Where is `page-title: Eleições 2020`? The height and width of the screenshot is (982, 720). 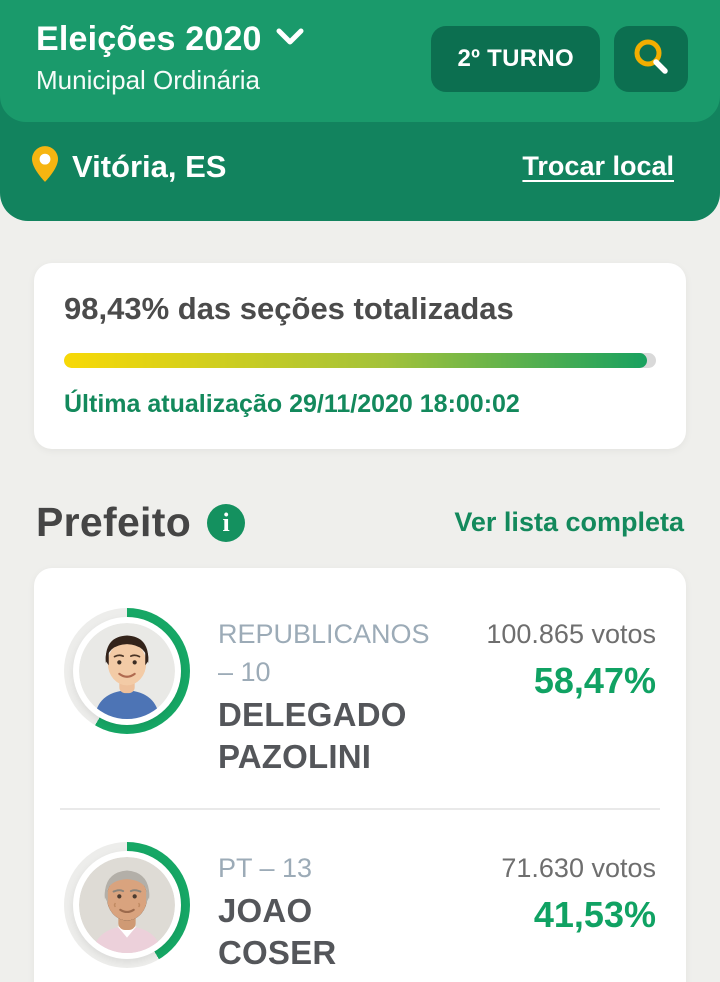 page-title: Eleições 2020 is located at coordinates (149, 39).